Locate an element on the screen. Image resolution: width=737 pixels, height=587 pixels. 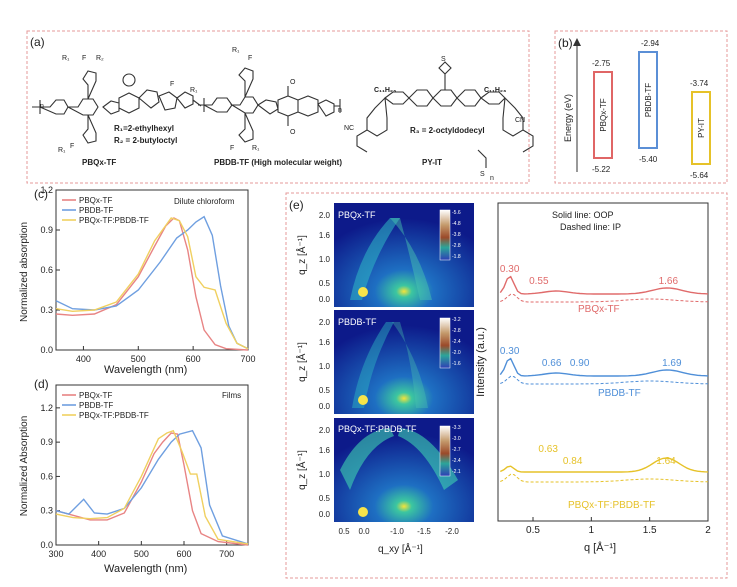
y-tick-label: 0.3 is located at coordinates (46, 511).